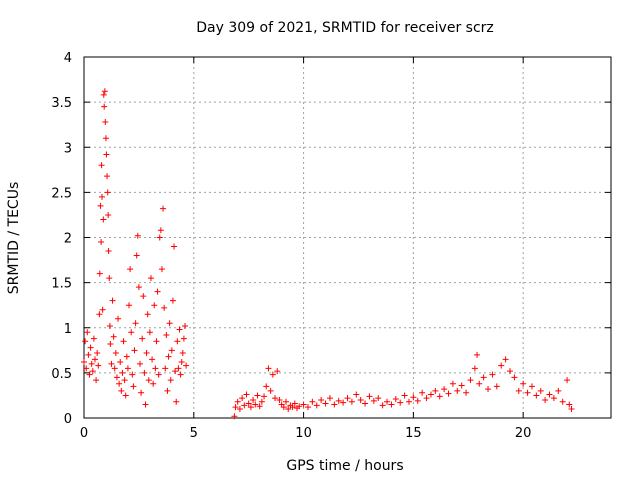 This screenshot has height=480, width=640. What do you see at coordinates (84, 433) in the screenshot?
I see `x-tick-label: 0` at bounding box center [84, 433].